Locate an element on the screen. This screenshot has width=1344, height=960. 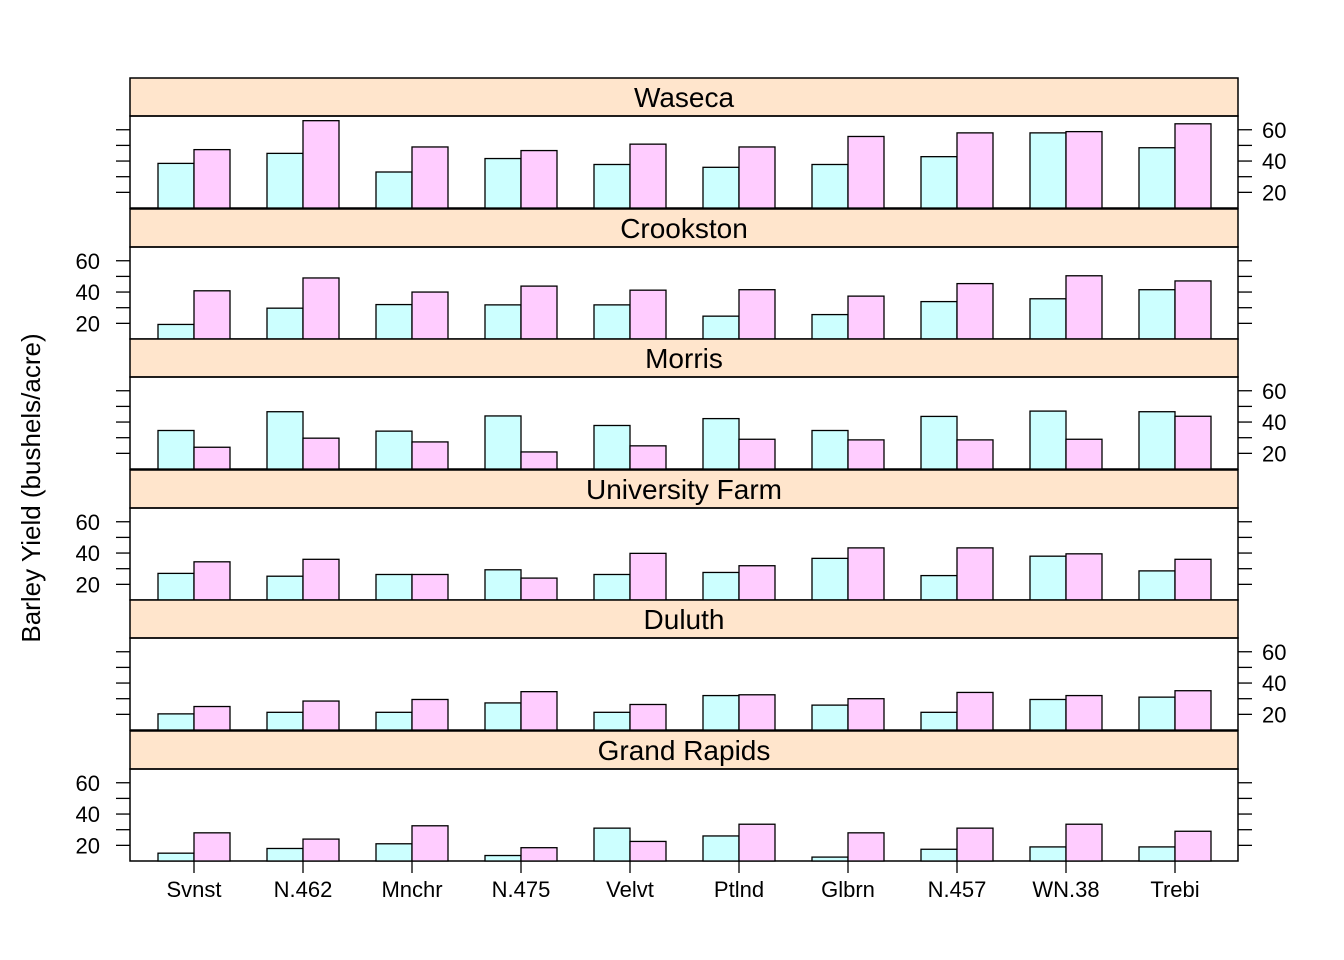
panel-strip-label: University Farm is located at coordinates (684, 489).